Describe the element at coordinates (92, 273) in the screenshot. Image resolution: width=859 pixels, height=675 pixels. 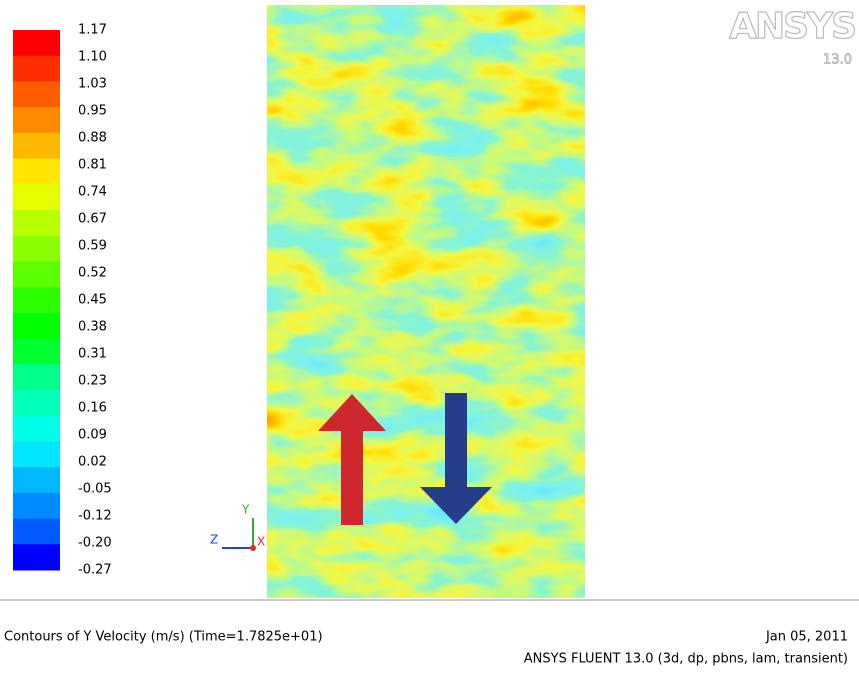
I see `colorbar-label: 0.52` at that location.